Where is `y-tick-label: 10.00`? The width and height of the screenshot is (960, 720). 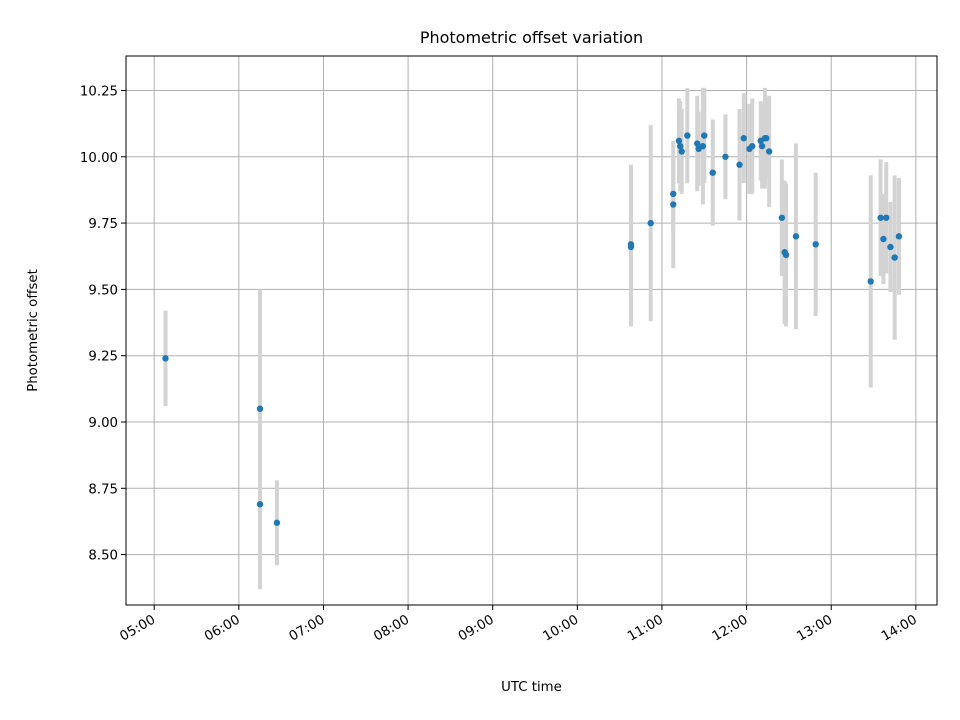
y-tick-label: 10.00 is located at coordinates (99, 158).